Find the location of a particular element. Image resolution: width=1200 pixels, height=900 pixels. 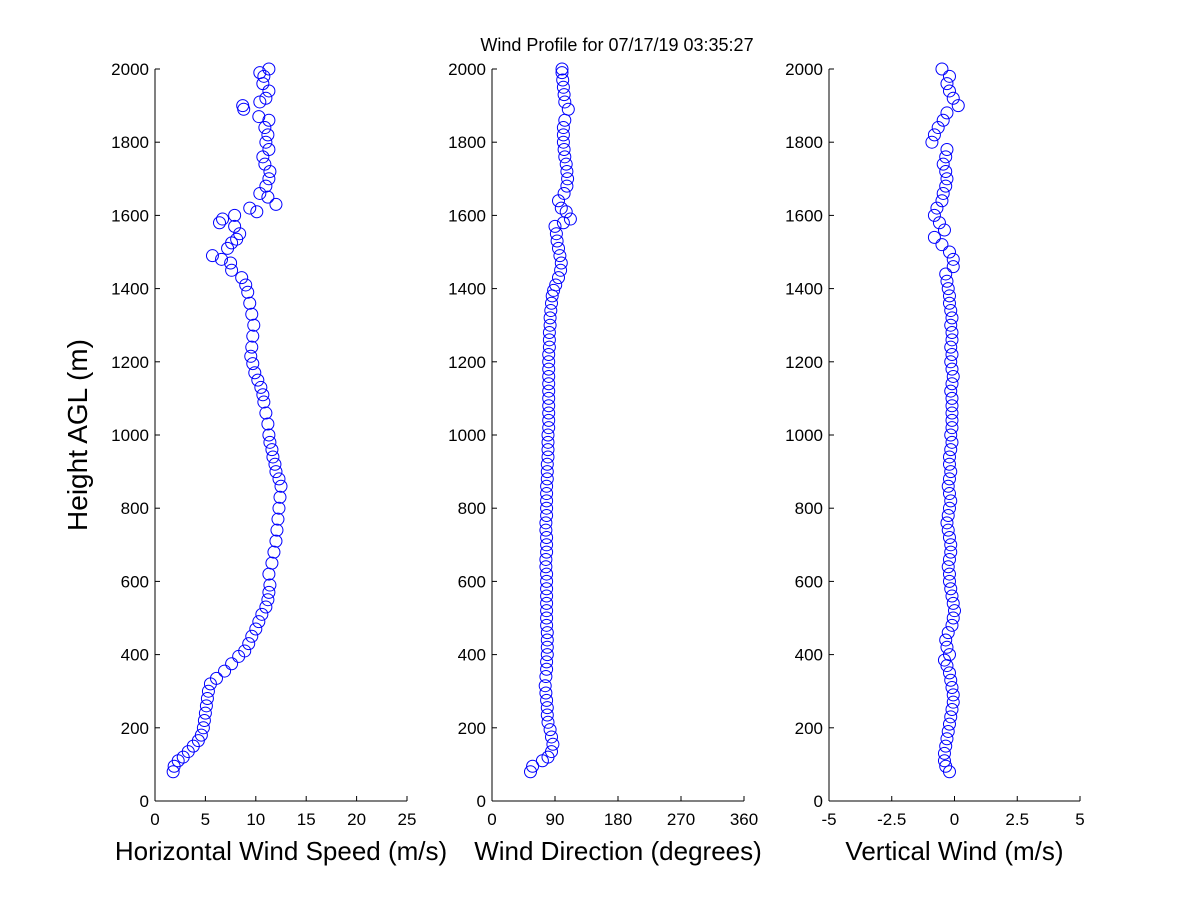

x-tick-label: -2.5 is located at coordinates (891, 819).